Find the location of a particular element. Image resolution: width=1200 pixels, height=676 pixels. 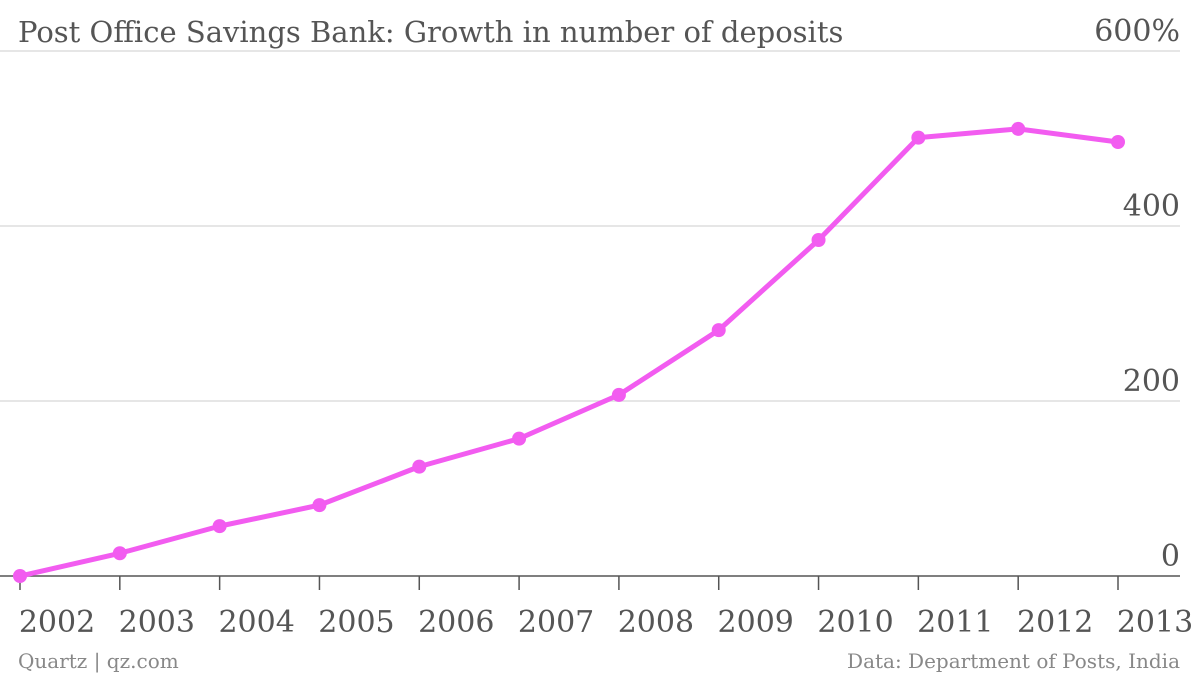

x-tick-label: 2003 is located at coordinates (157, 622).